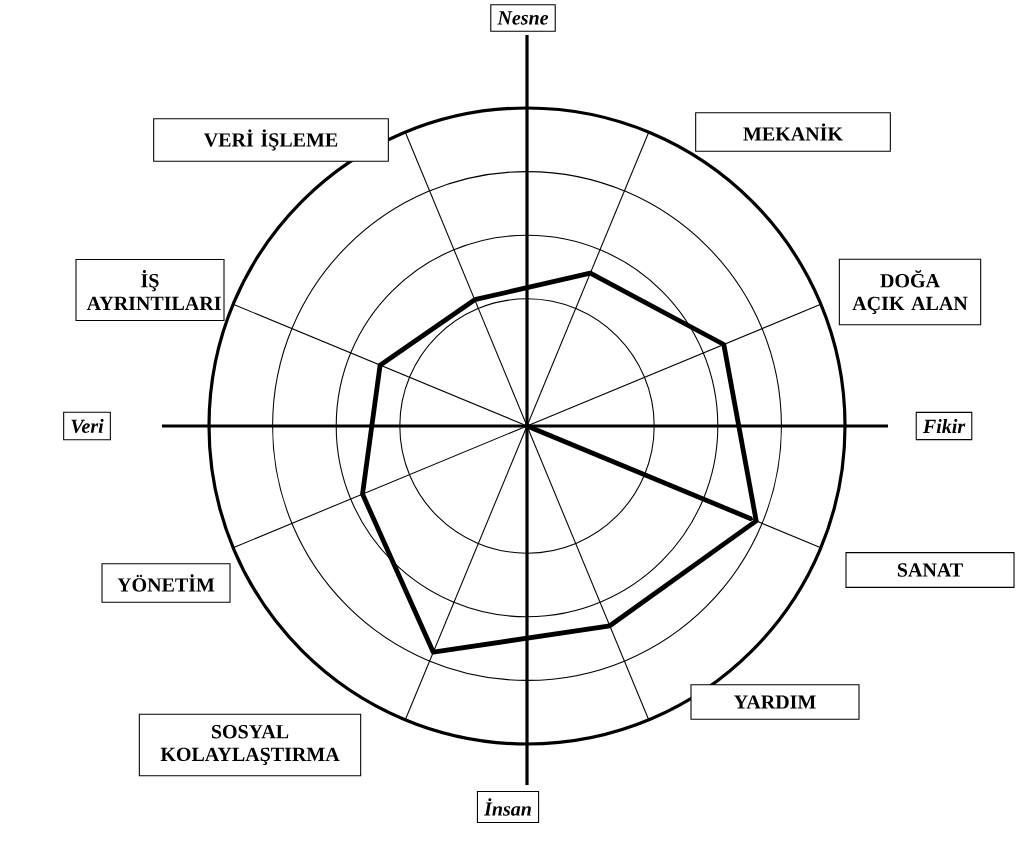 This screenshot has height=843, width=1020. What do you see at coordinates (250, 745) in the screenshot?
I see `spoke-label: SOSYAL KOLAYLAŞTIRMA` at bounding box center [250, 745].